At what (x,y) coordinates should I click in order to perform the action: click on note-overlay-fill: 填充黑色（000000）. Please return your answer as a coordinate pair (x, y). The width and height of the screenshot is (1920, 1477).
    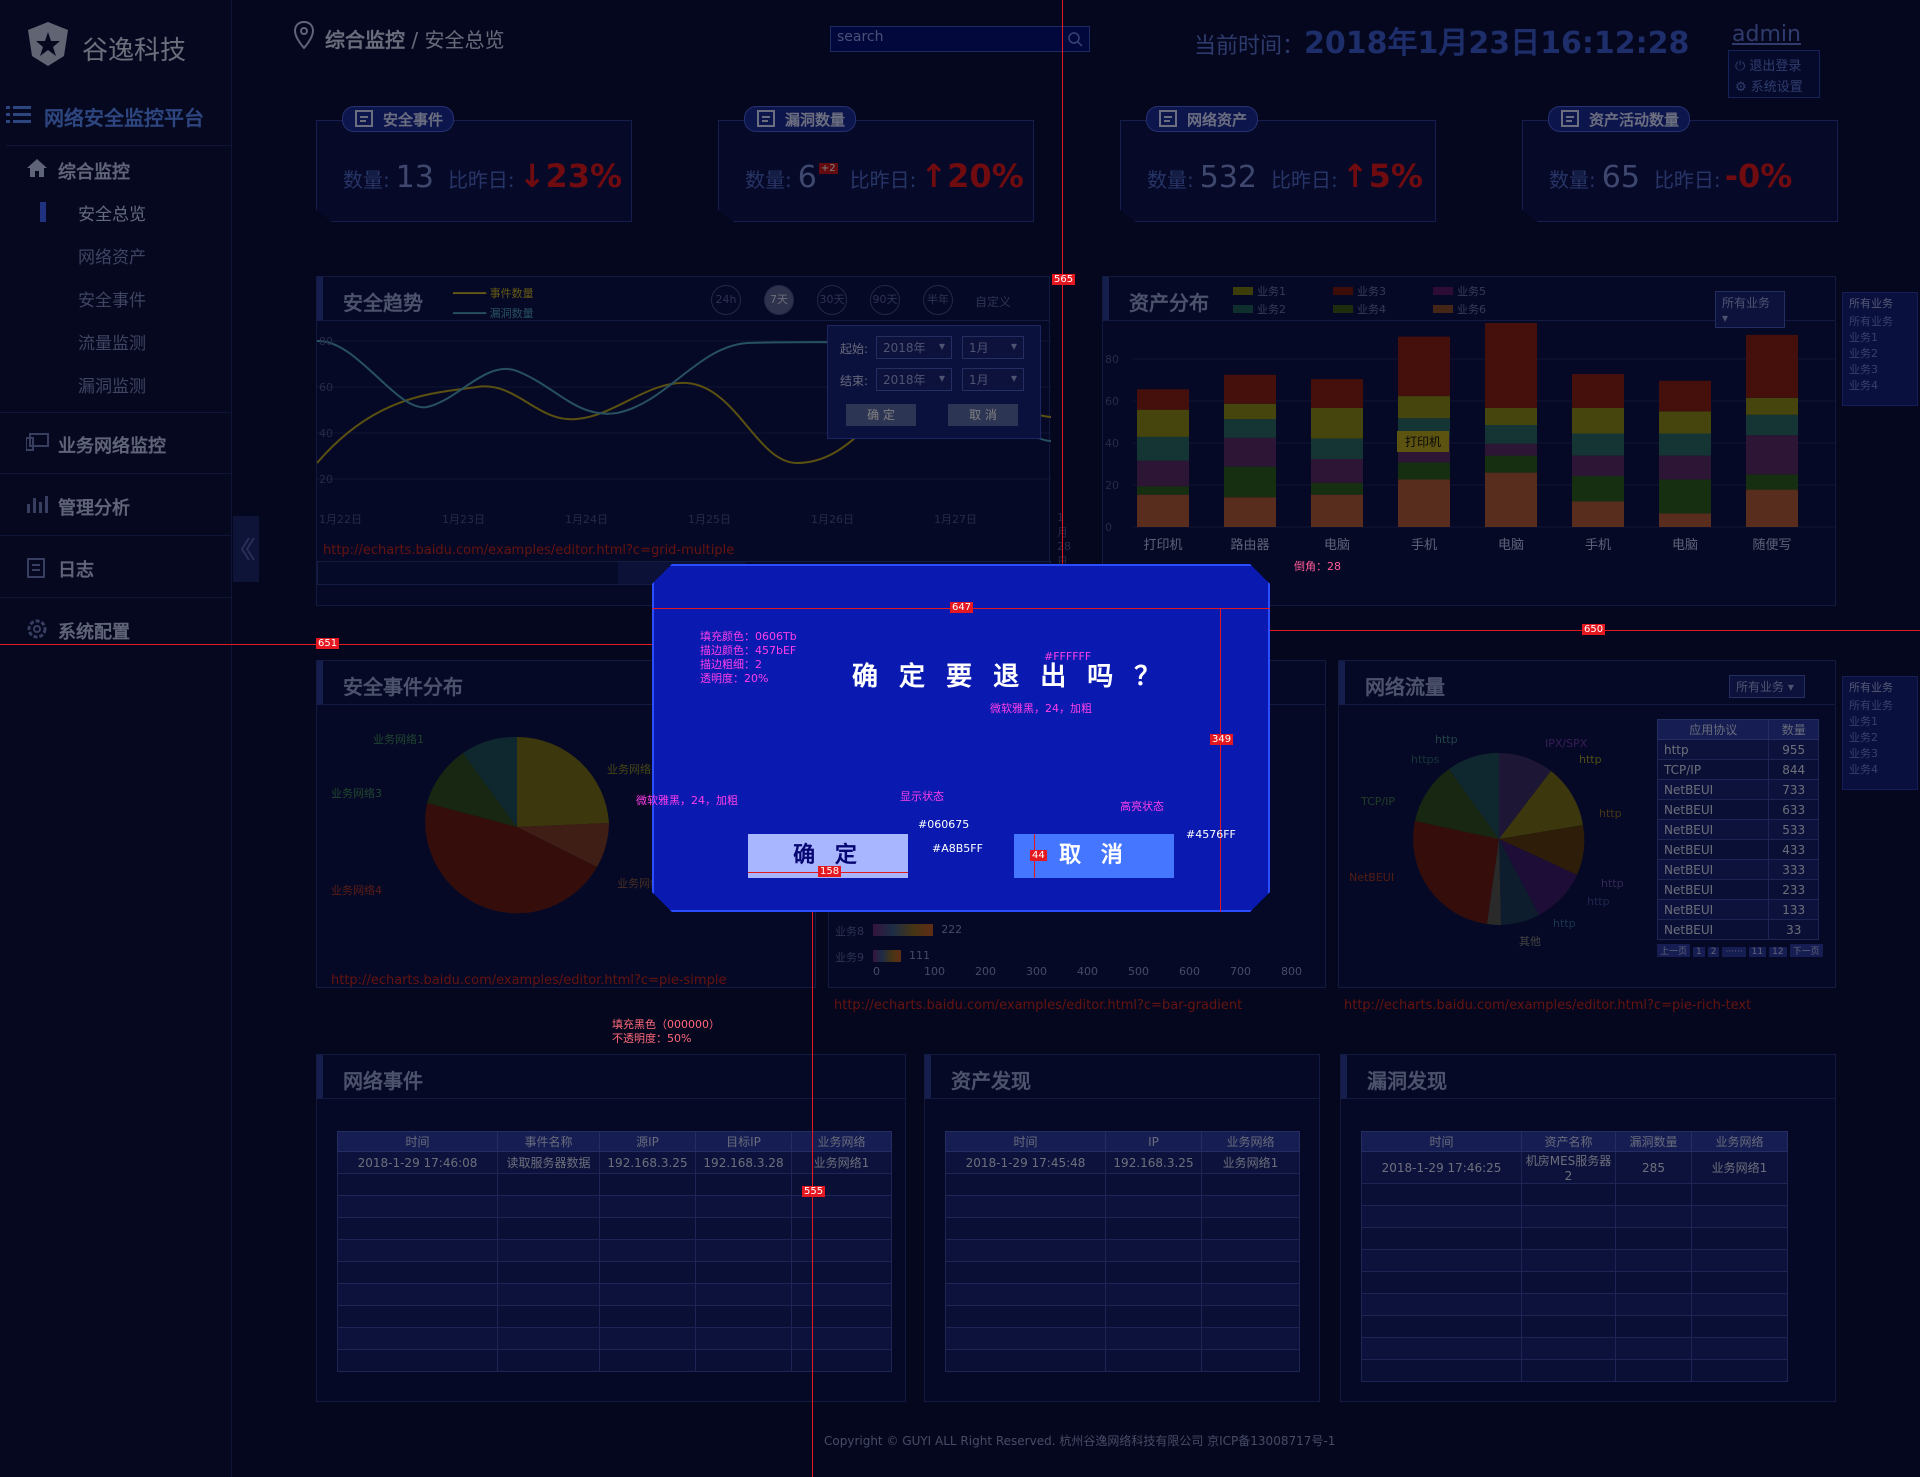
    Looking at the image, I should click on (666, 1024).